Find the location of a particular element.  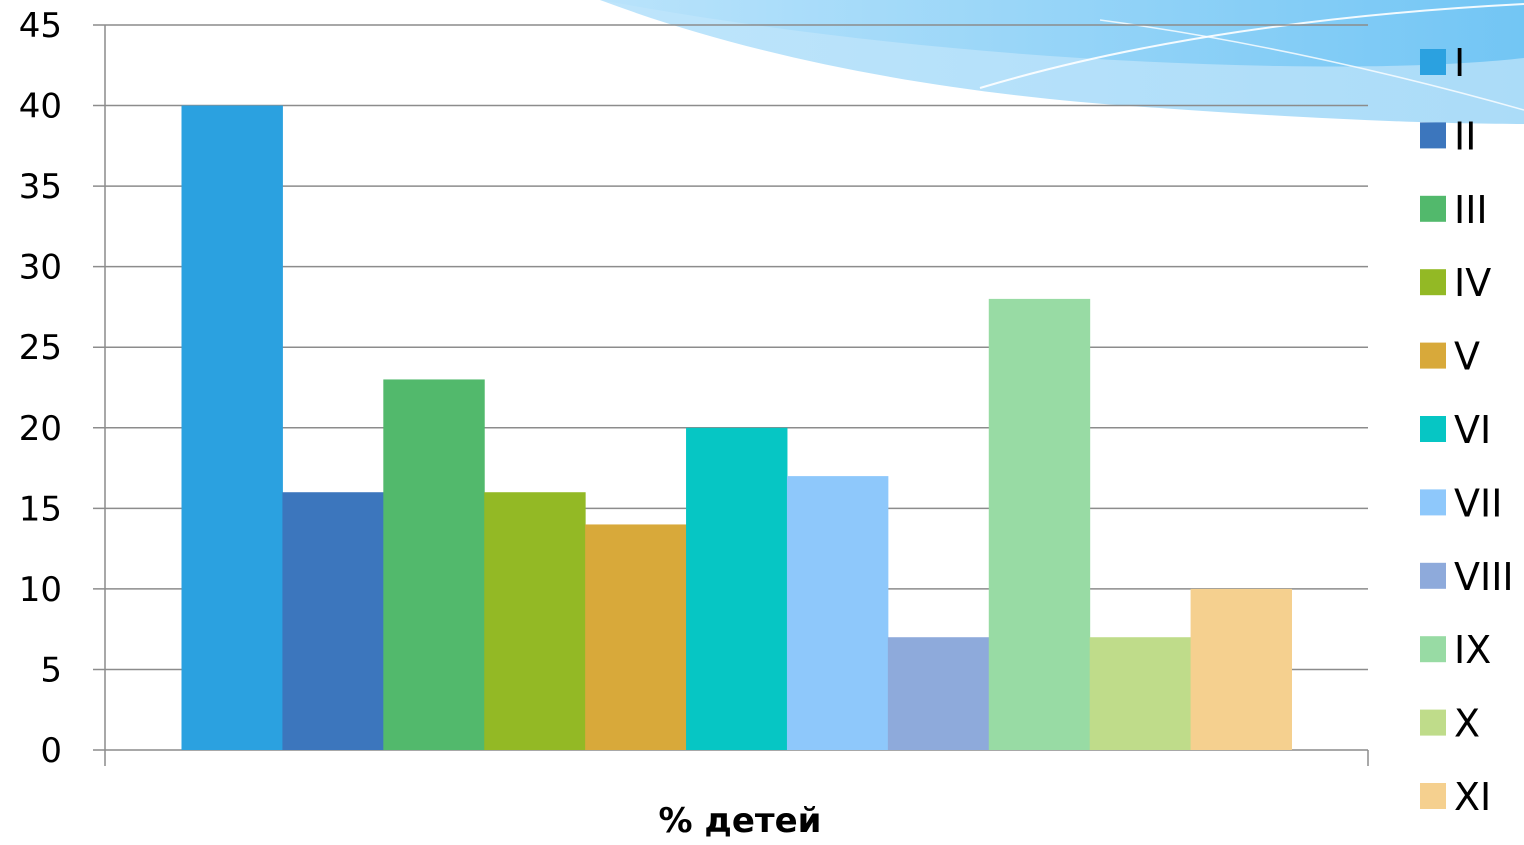

legend-swatch-I is located at coordinates (1433, 62).